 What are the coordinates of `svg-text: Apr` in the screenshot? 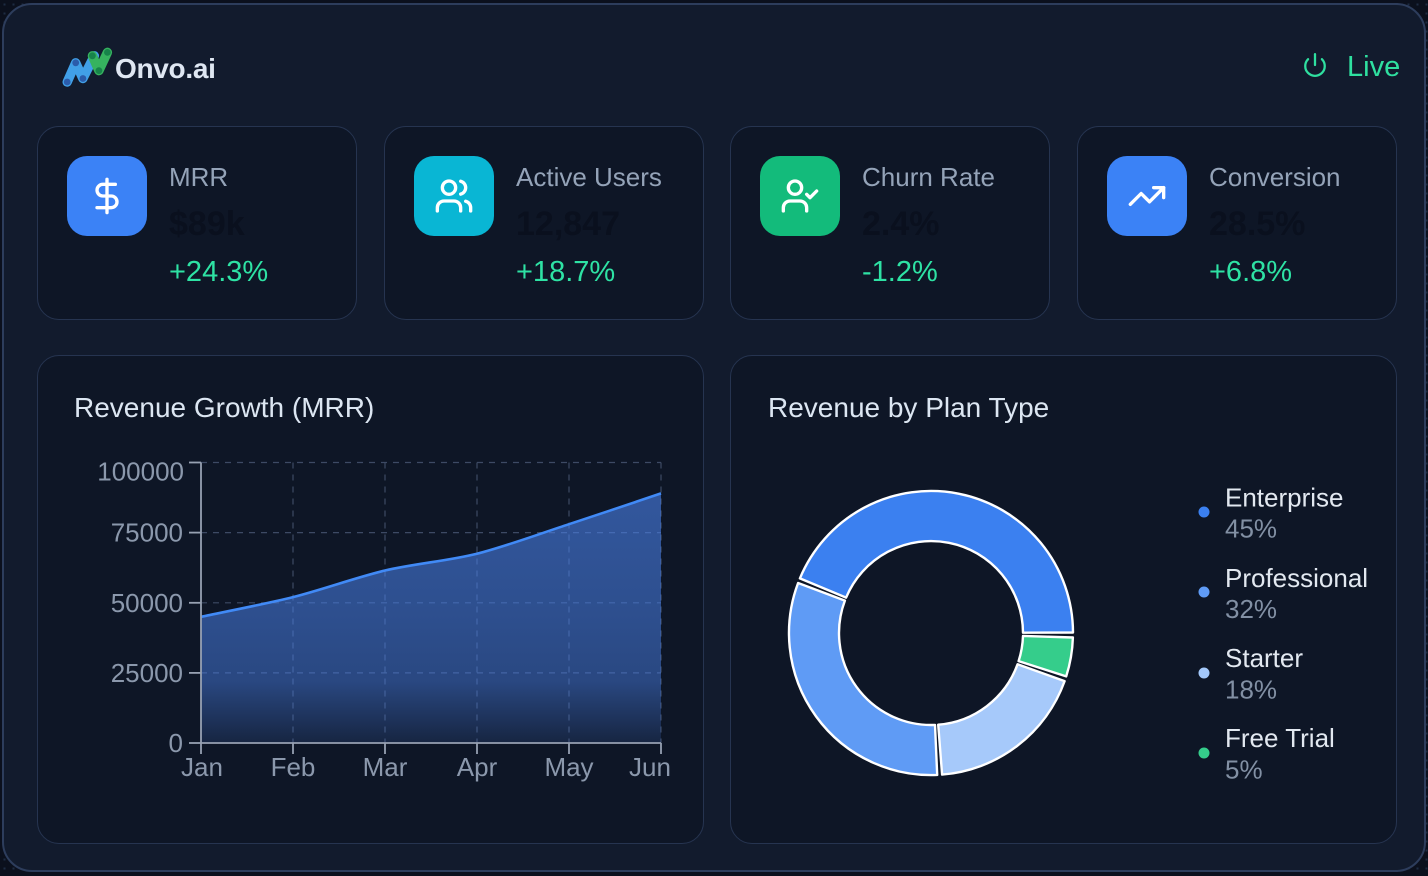 It's located at (477, 767).